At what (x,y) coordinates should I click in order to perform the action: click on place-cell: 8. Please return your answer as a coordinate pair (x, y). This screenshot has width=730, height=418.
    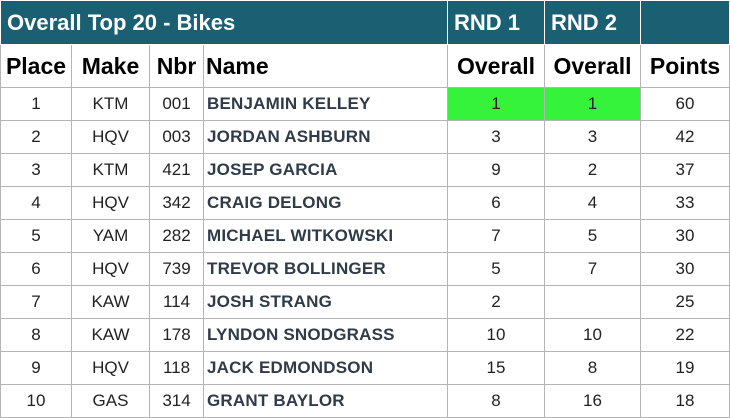
    Looking at the image, I should click on (36, 335).